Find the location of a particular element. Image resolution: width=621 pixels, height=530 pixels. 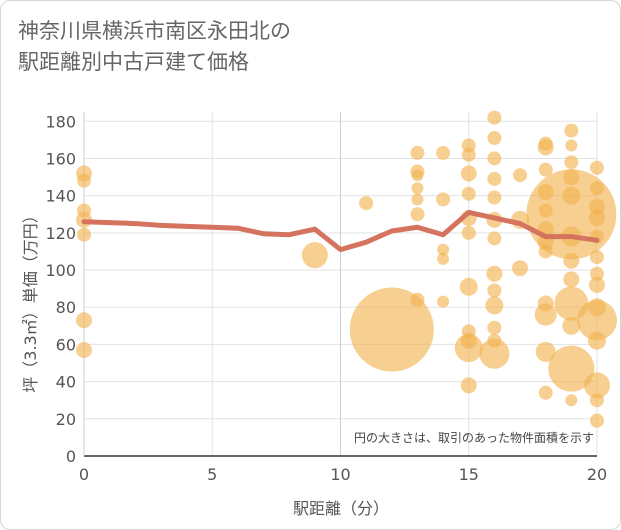

chart-title: 神奈川県横浜市南区永田北の 駅距離別中古戸建て価格 is located at coordinates (154, 47).